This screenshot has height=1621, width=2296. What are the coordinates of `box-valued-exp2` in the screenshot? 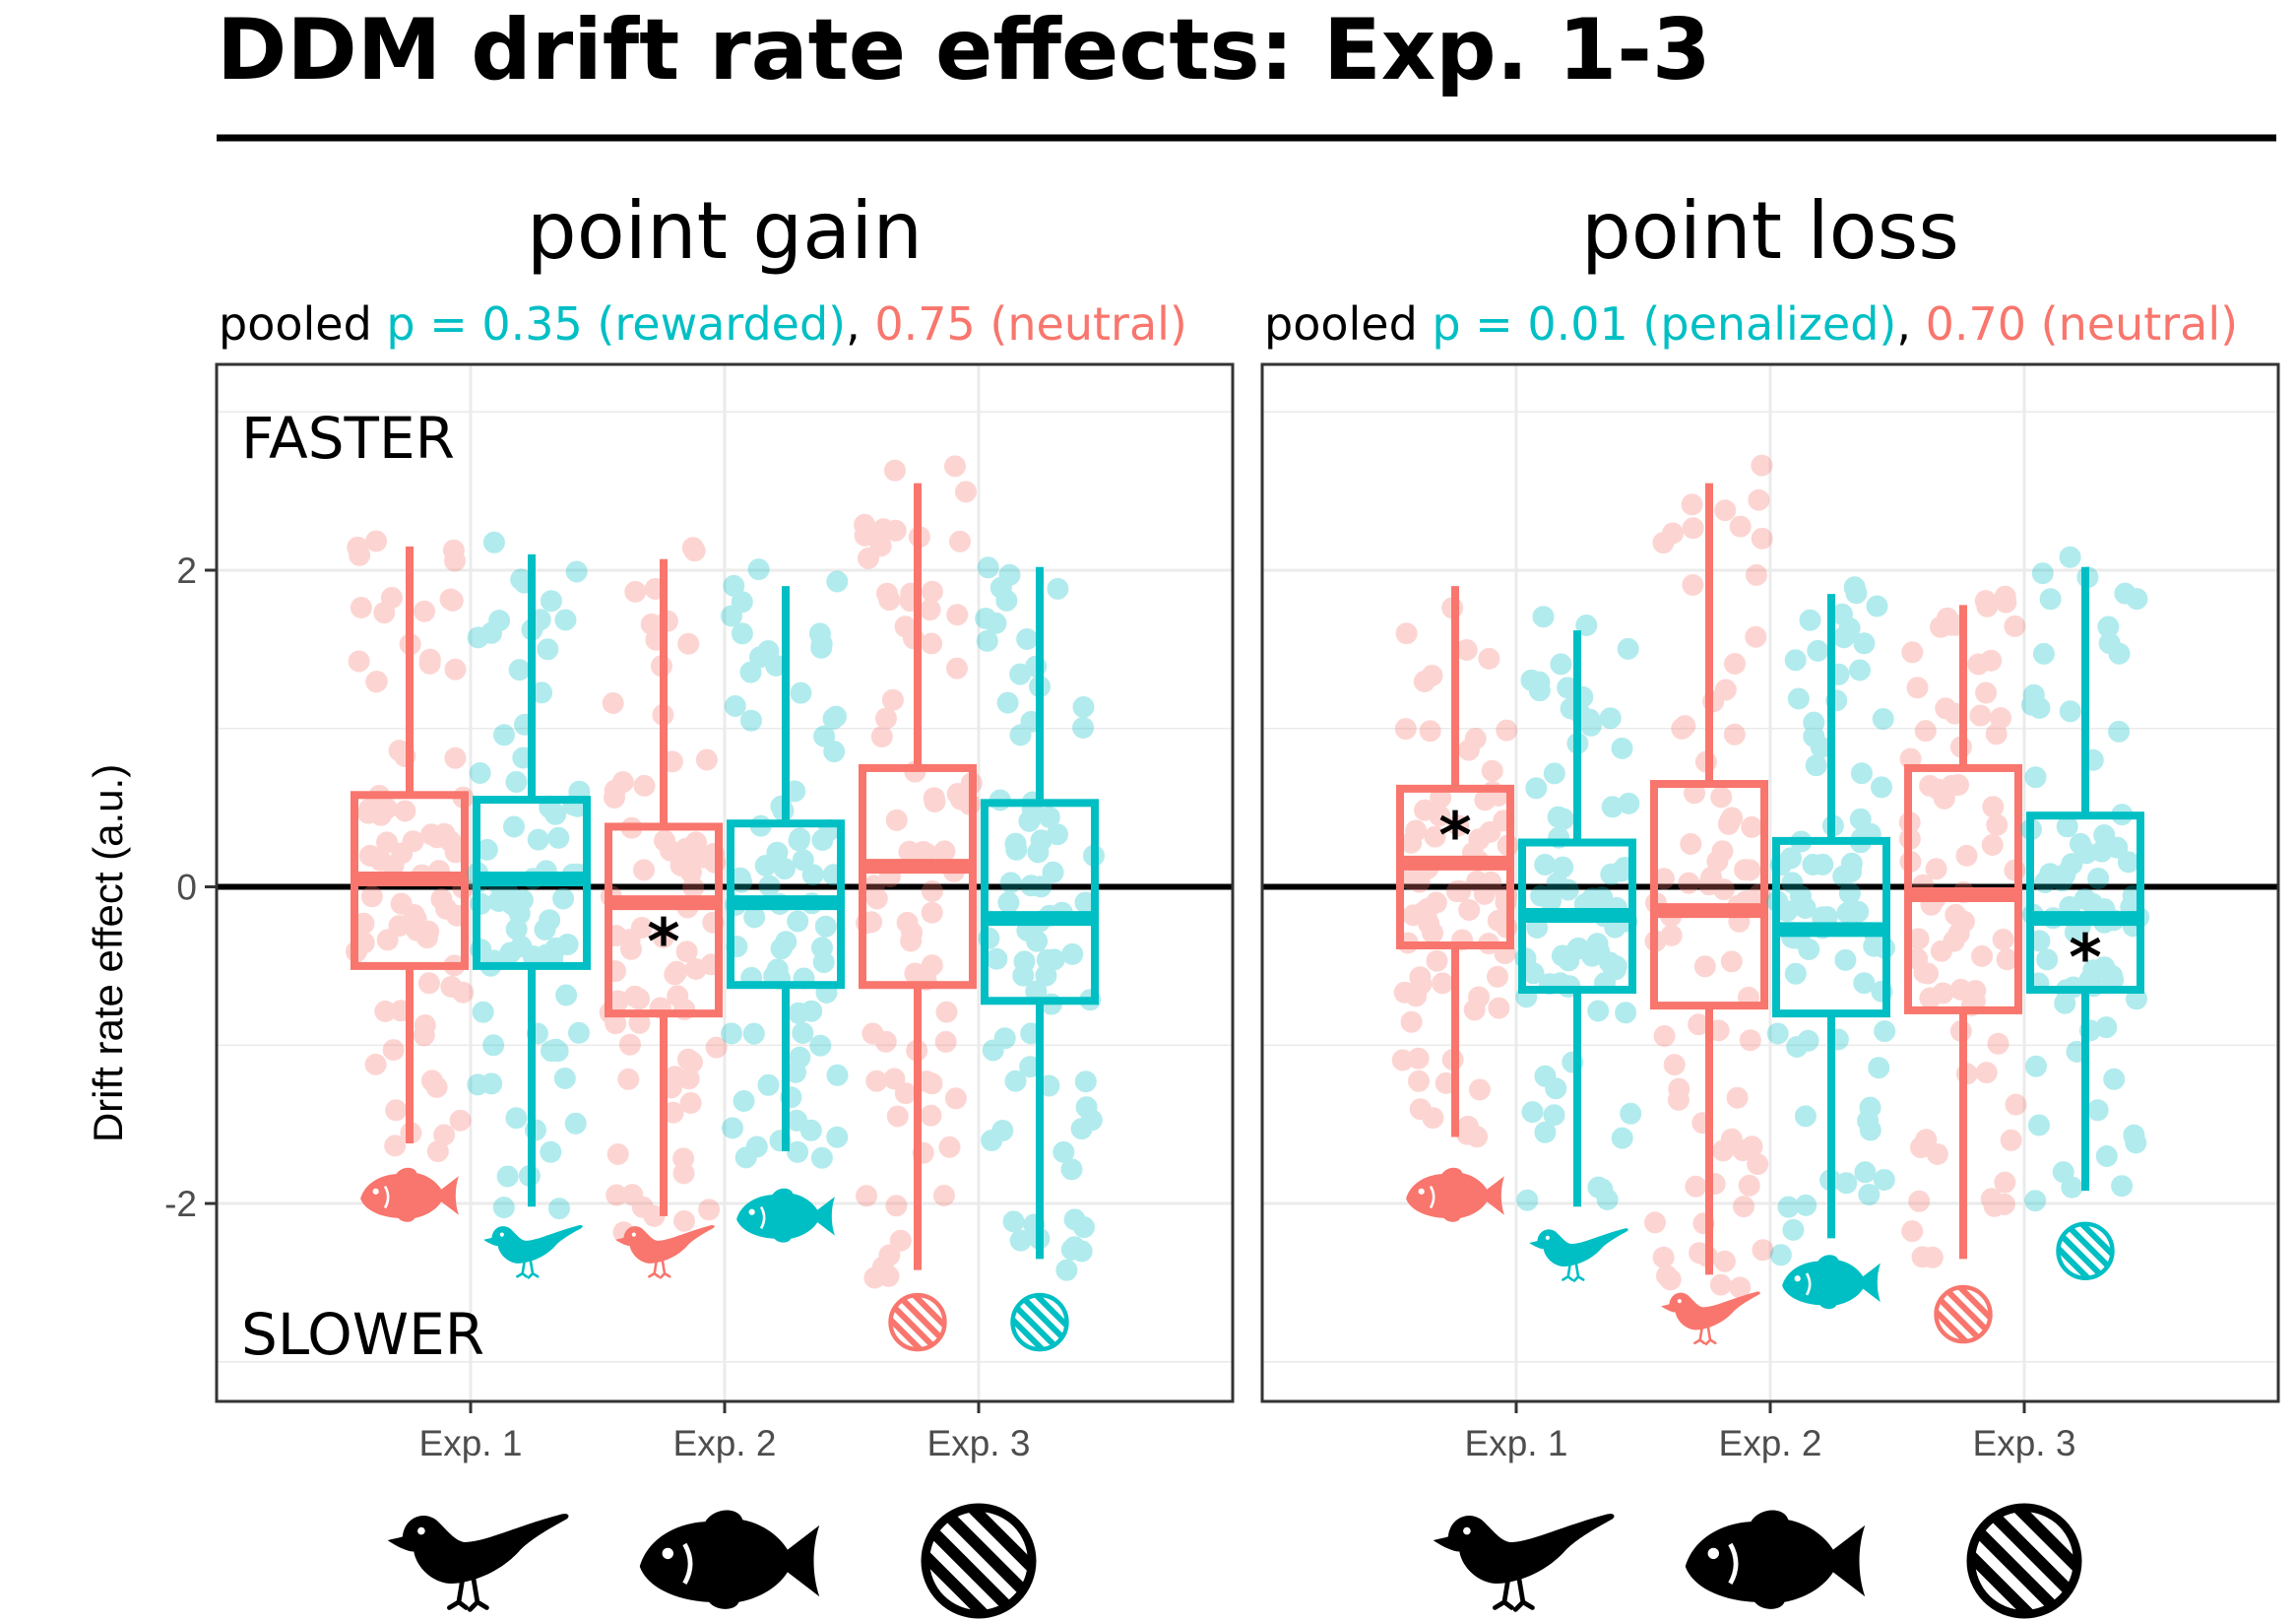 It's located at (1831, 944).